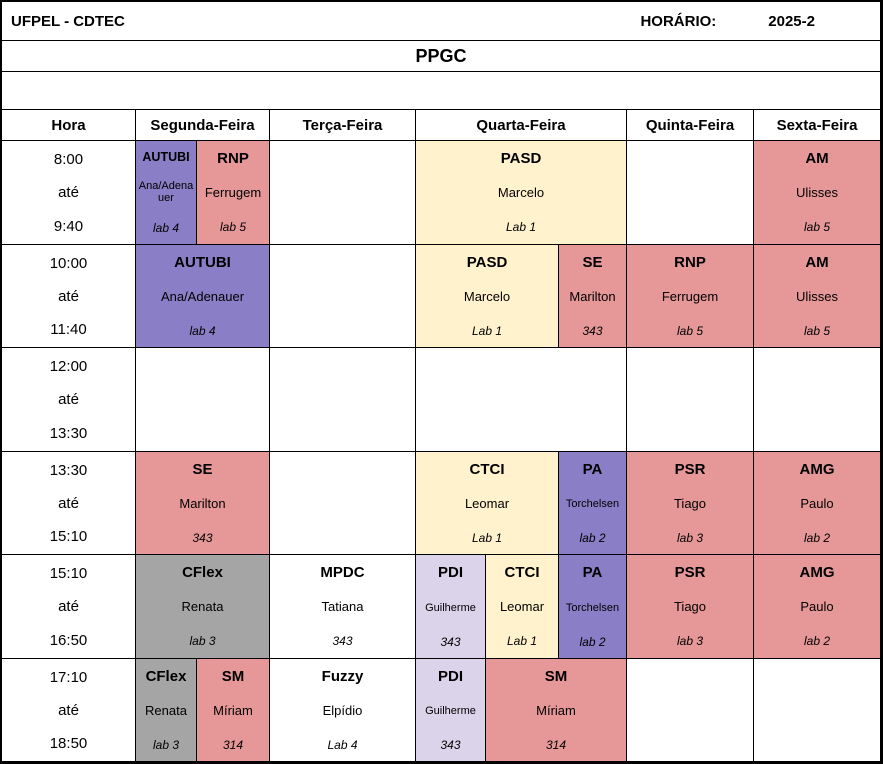  I want to click on schedule-label: HORÁRIO:, so click(678, 21).